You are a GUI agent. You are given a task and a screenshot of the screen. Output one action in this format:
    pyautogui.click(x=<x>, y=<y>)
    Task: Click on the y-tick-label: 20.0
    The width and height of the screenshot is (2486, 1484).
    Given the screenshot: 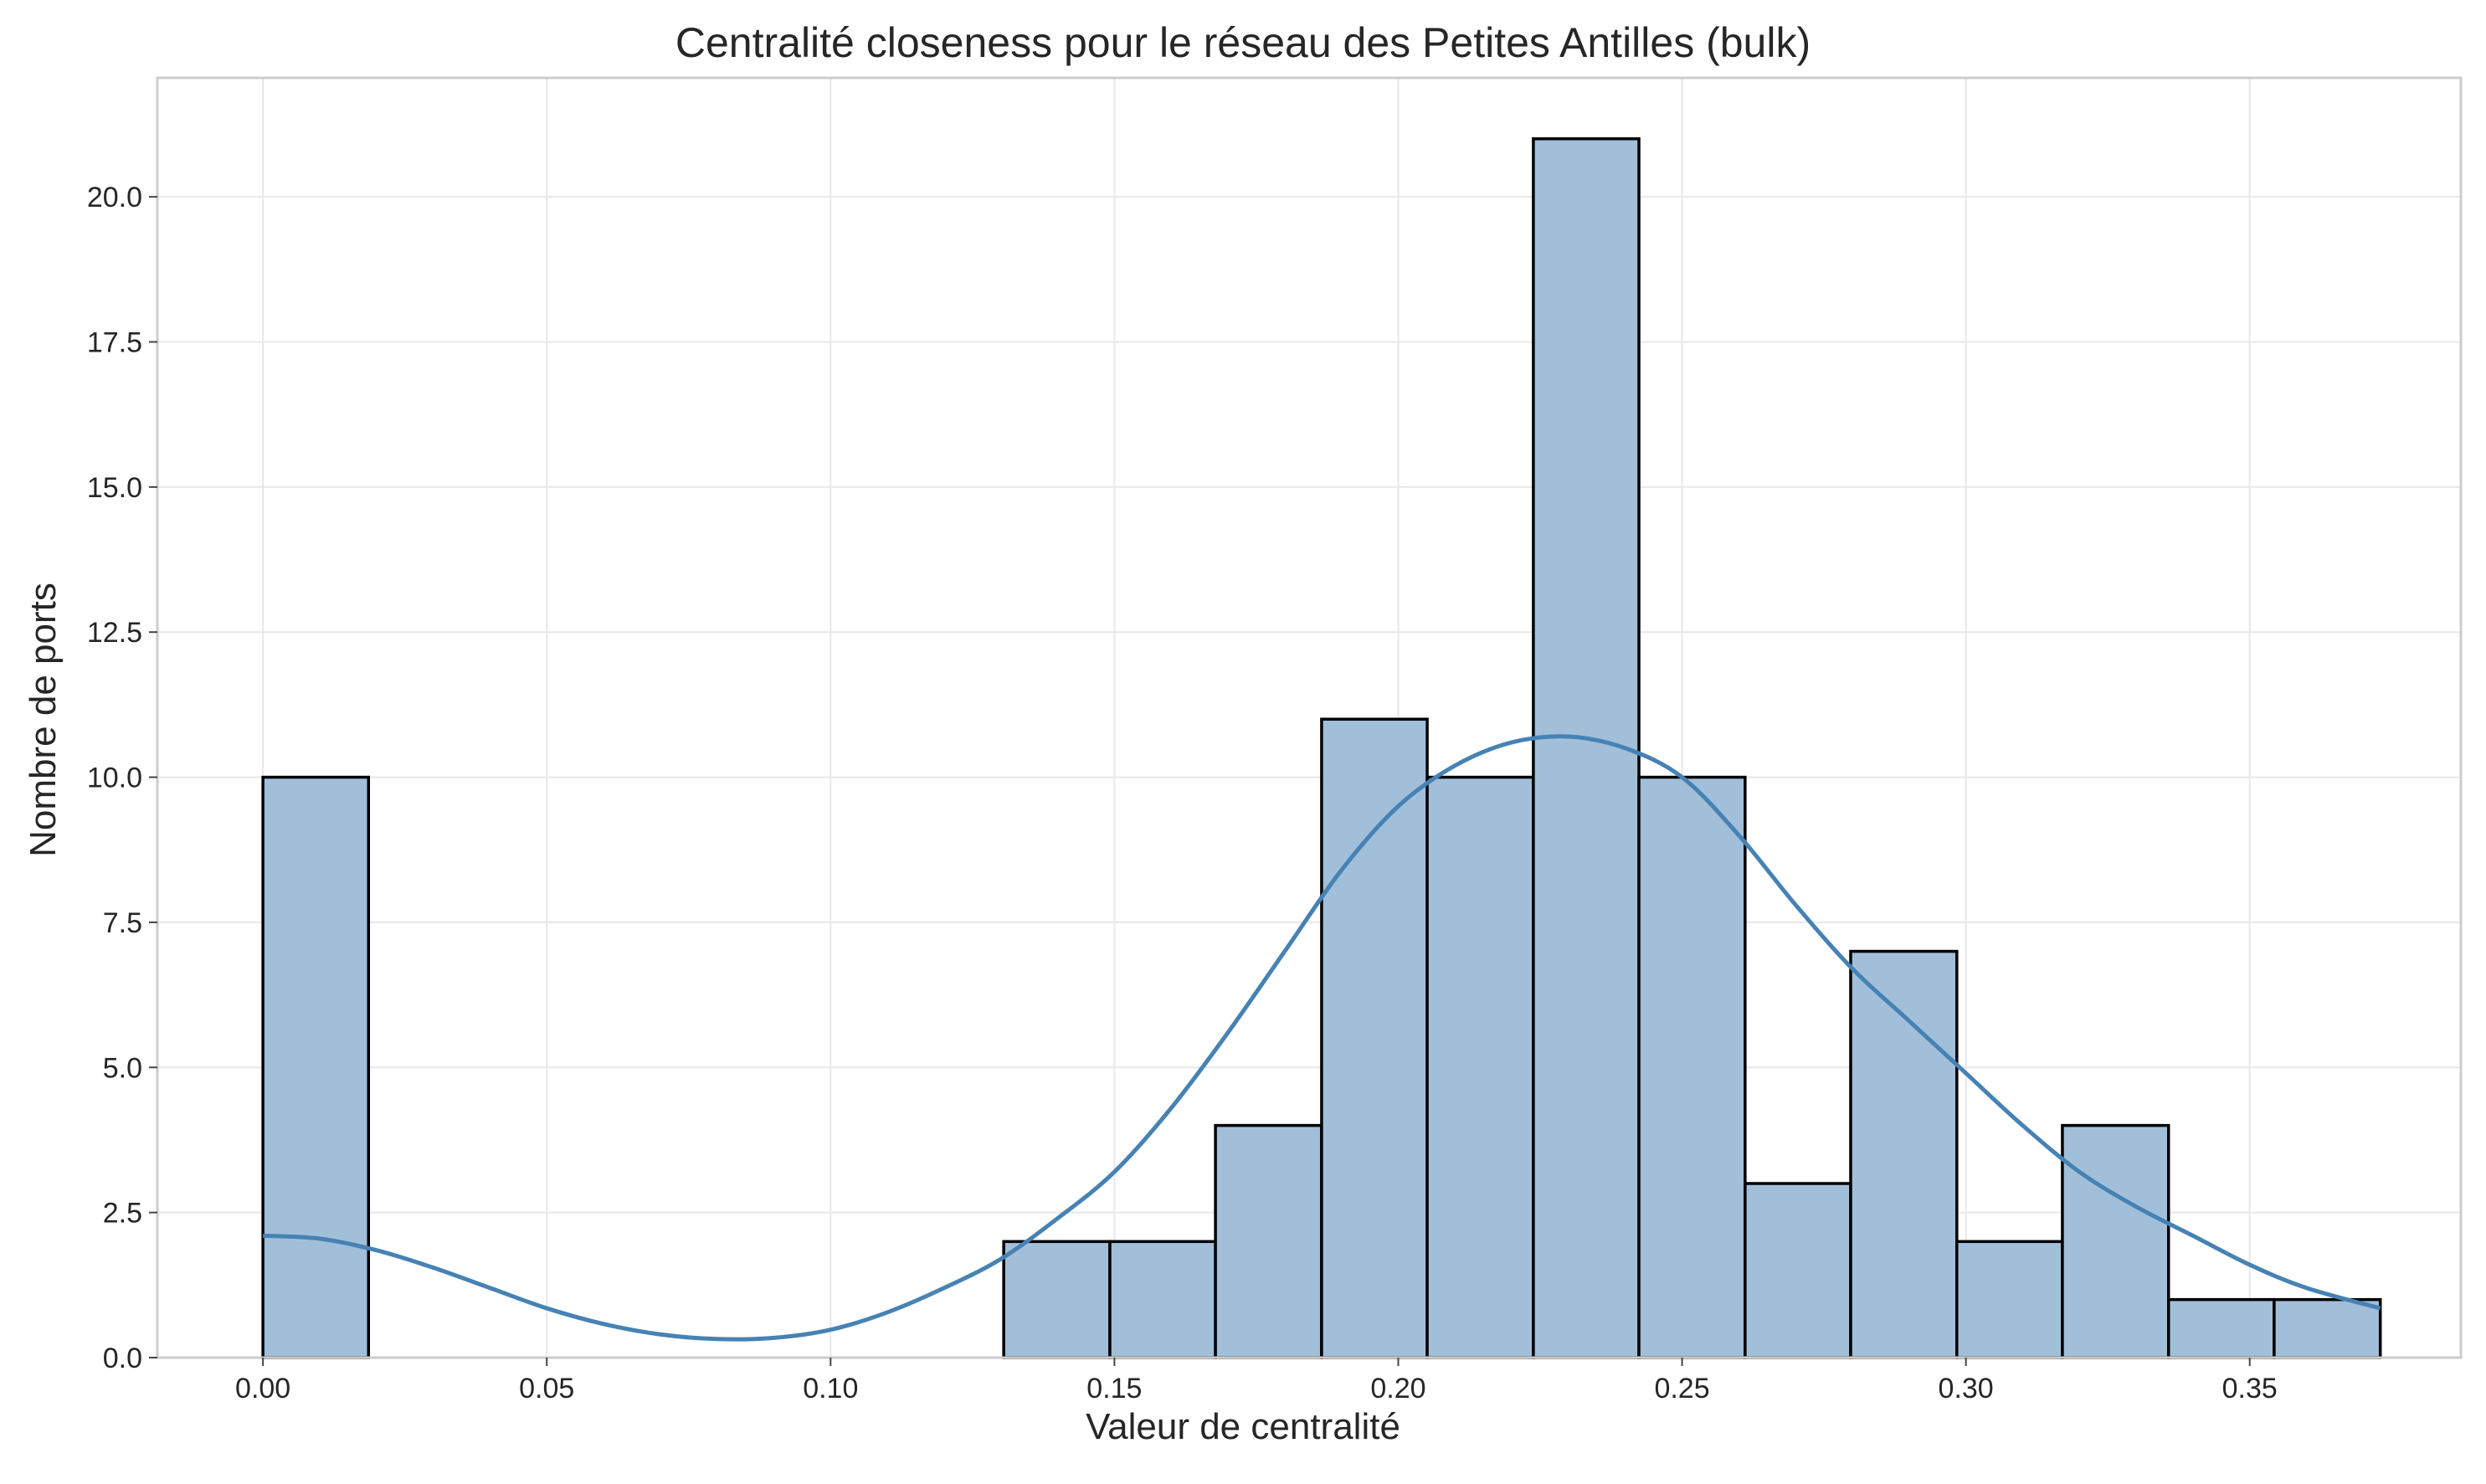 What is the action you would take?
    pyautogui.click(x=114, y=198)
    